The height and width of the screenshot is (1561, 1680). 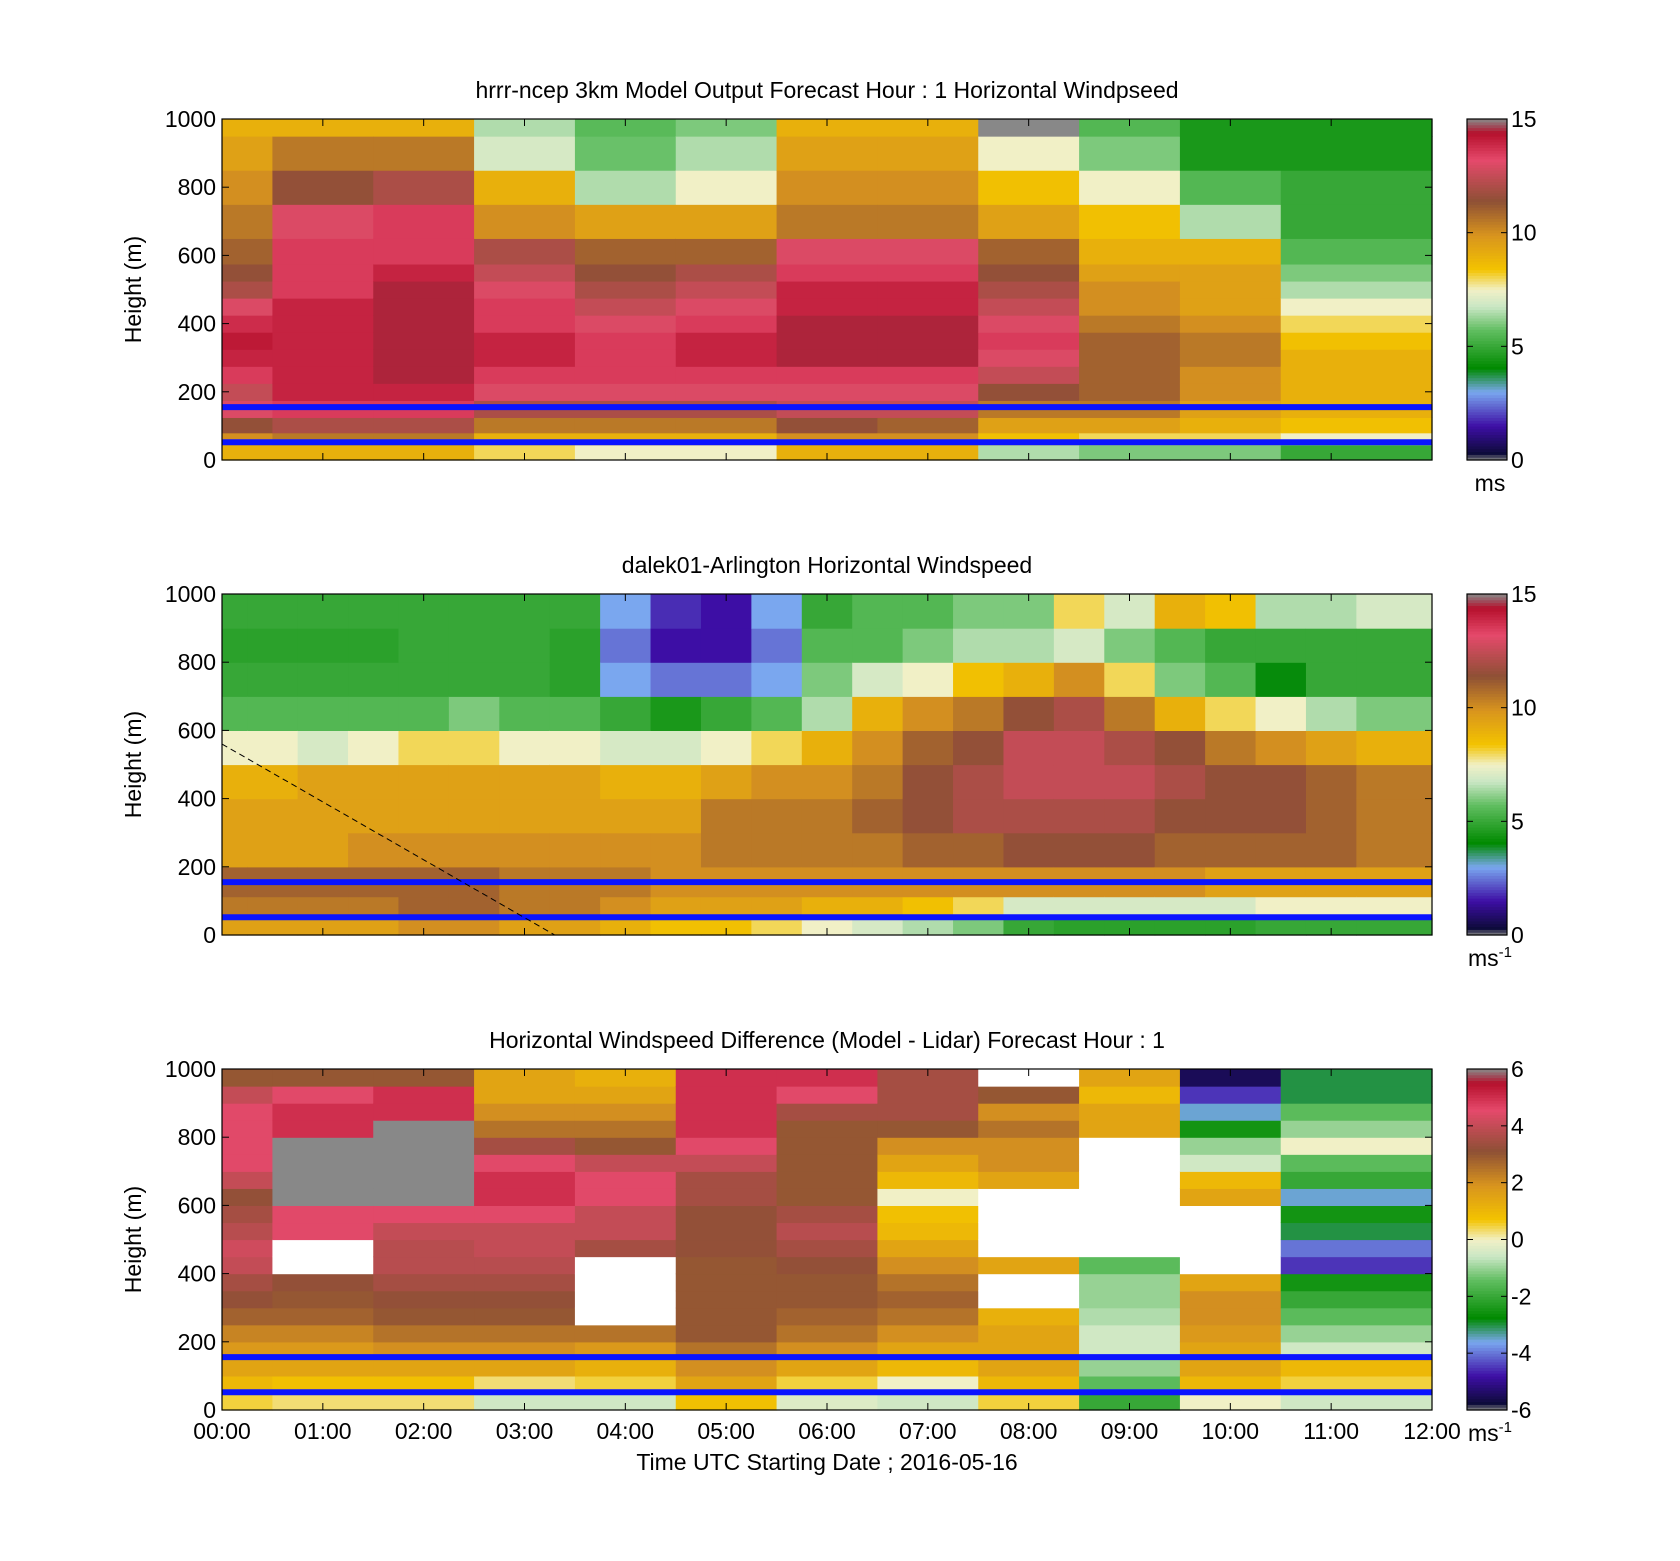 I want to click on y-tick-label: 200, so click(x=197, y=1342).